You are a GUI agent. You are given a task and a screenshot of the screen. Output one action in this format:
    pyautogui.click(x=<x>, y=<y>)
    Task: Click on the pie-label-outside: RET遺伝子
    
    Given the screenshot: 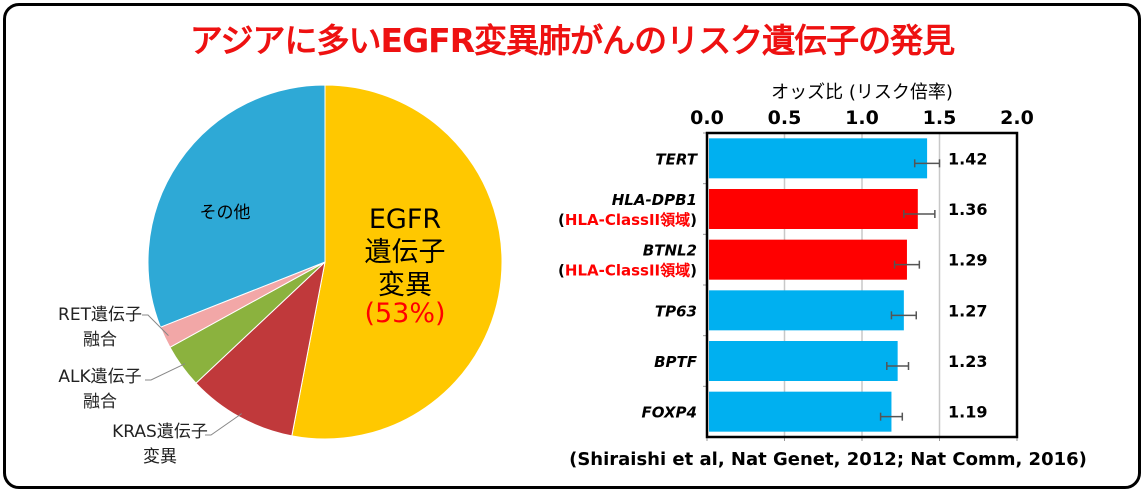 What is the action you would take?
    pyautogui.click(x=100, y=315)
    